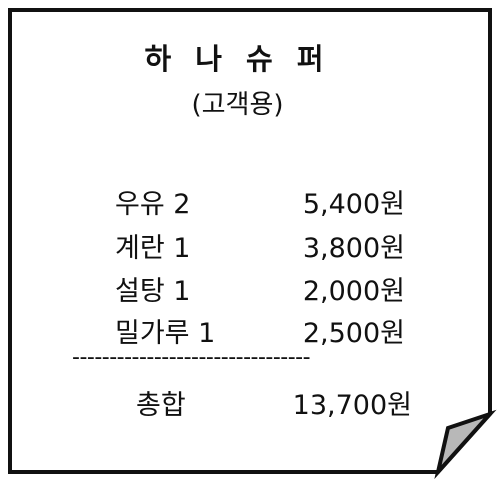 The height and width of the screenshot is (484, 500). I want to click on item-name: 우유 2, so click(153, 204).